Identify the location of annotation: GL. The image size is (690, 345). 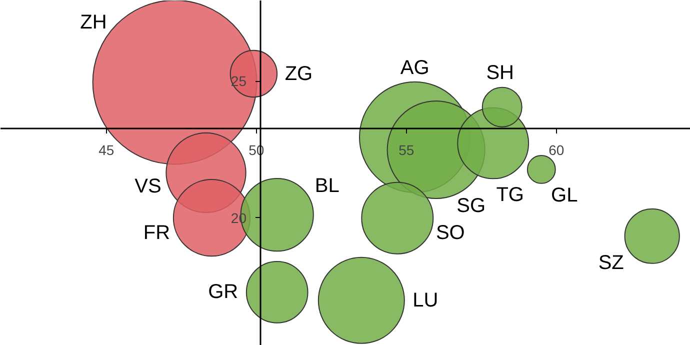
(564, 195).